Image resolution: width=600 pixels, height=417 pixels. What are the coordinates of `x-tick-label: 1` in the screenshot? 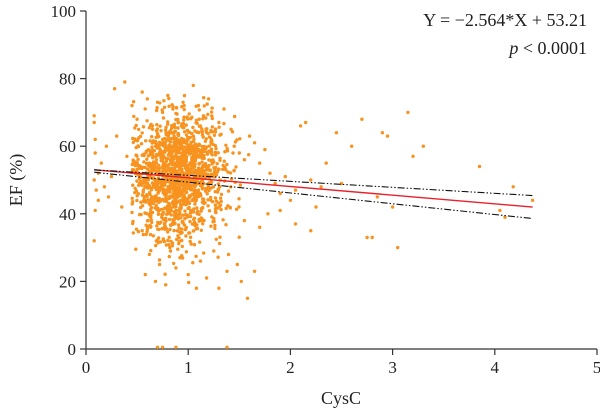 It's located at (188, 367).